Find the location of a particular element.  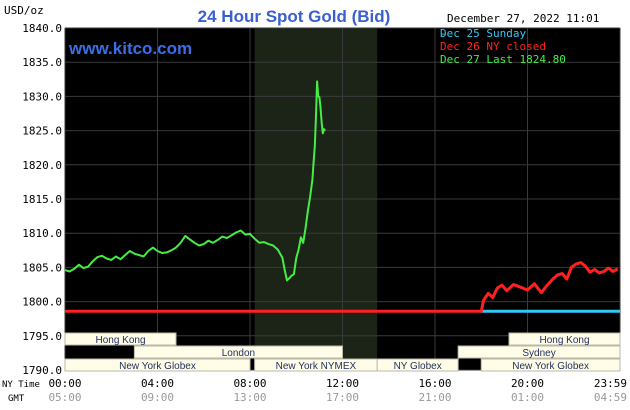

x-tick-ny: 04:00 is located at coordinates (157, 383).